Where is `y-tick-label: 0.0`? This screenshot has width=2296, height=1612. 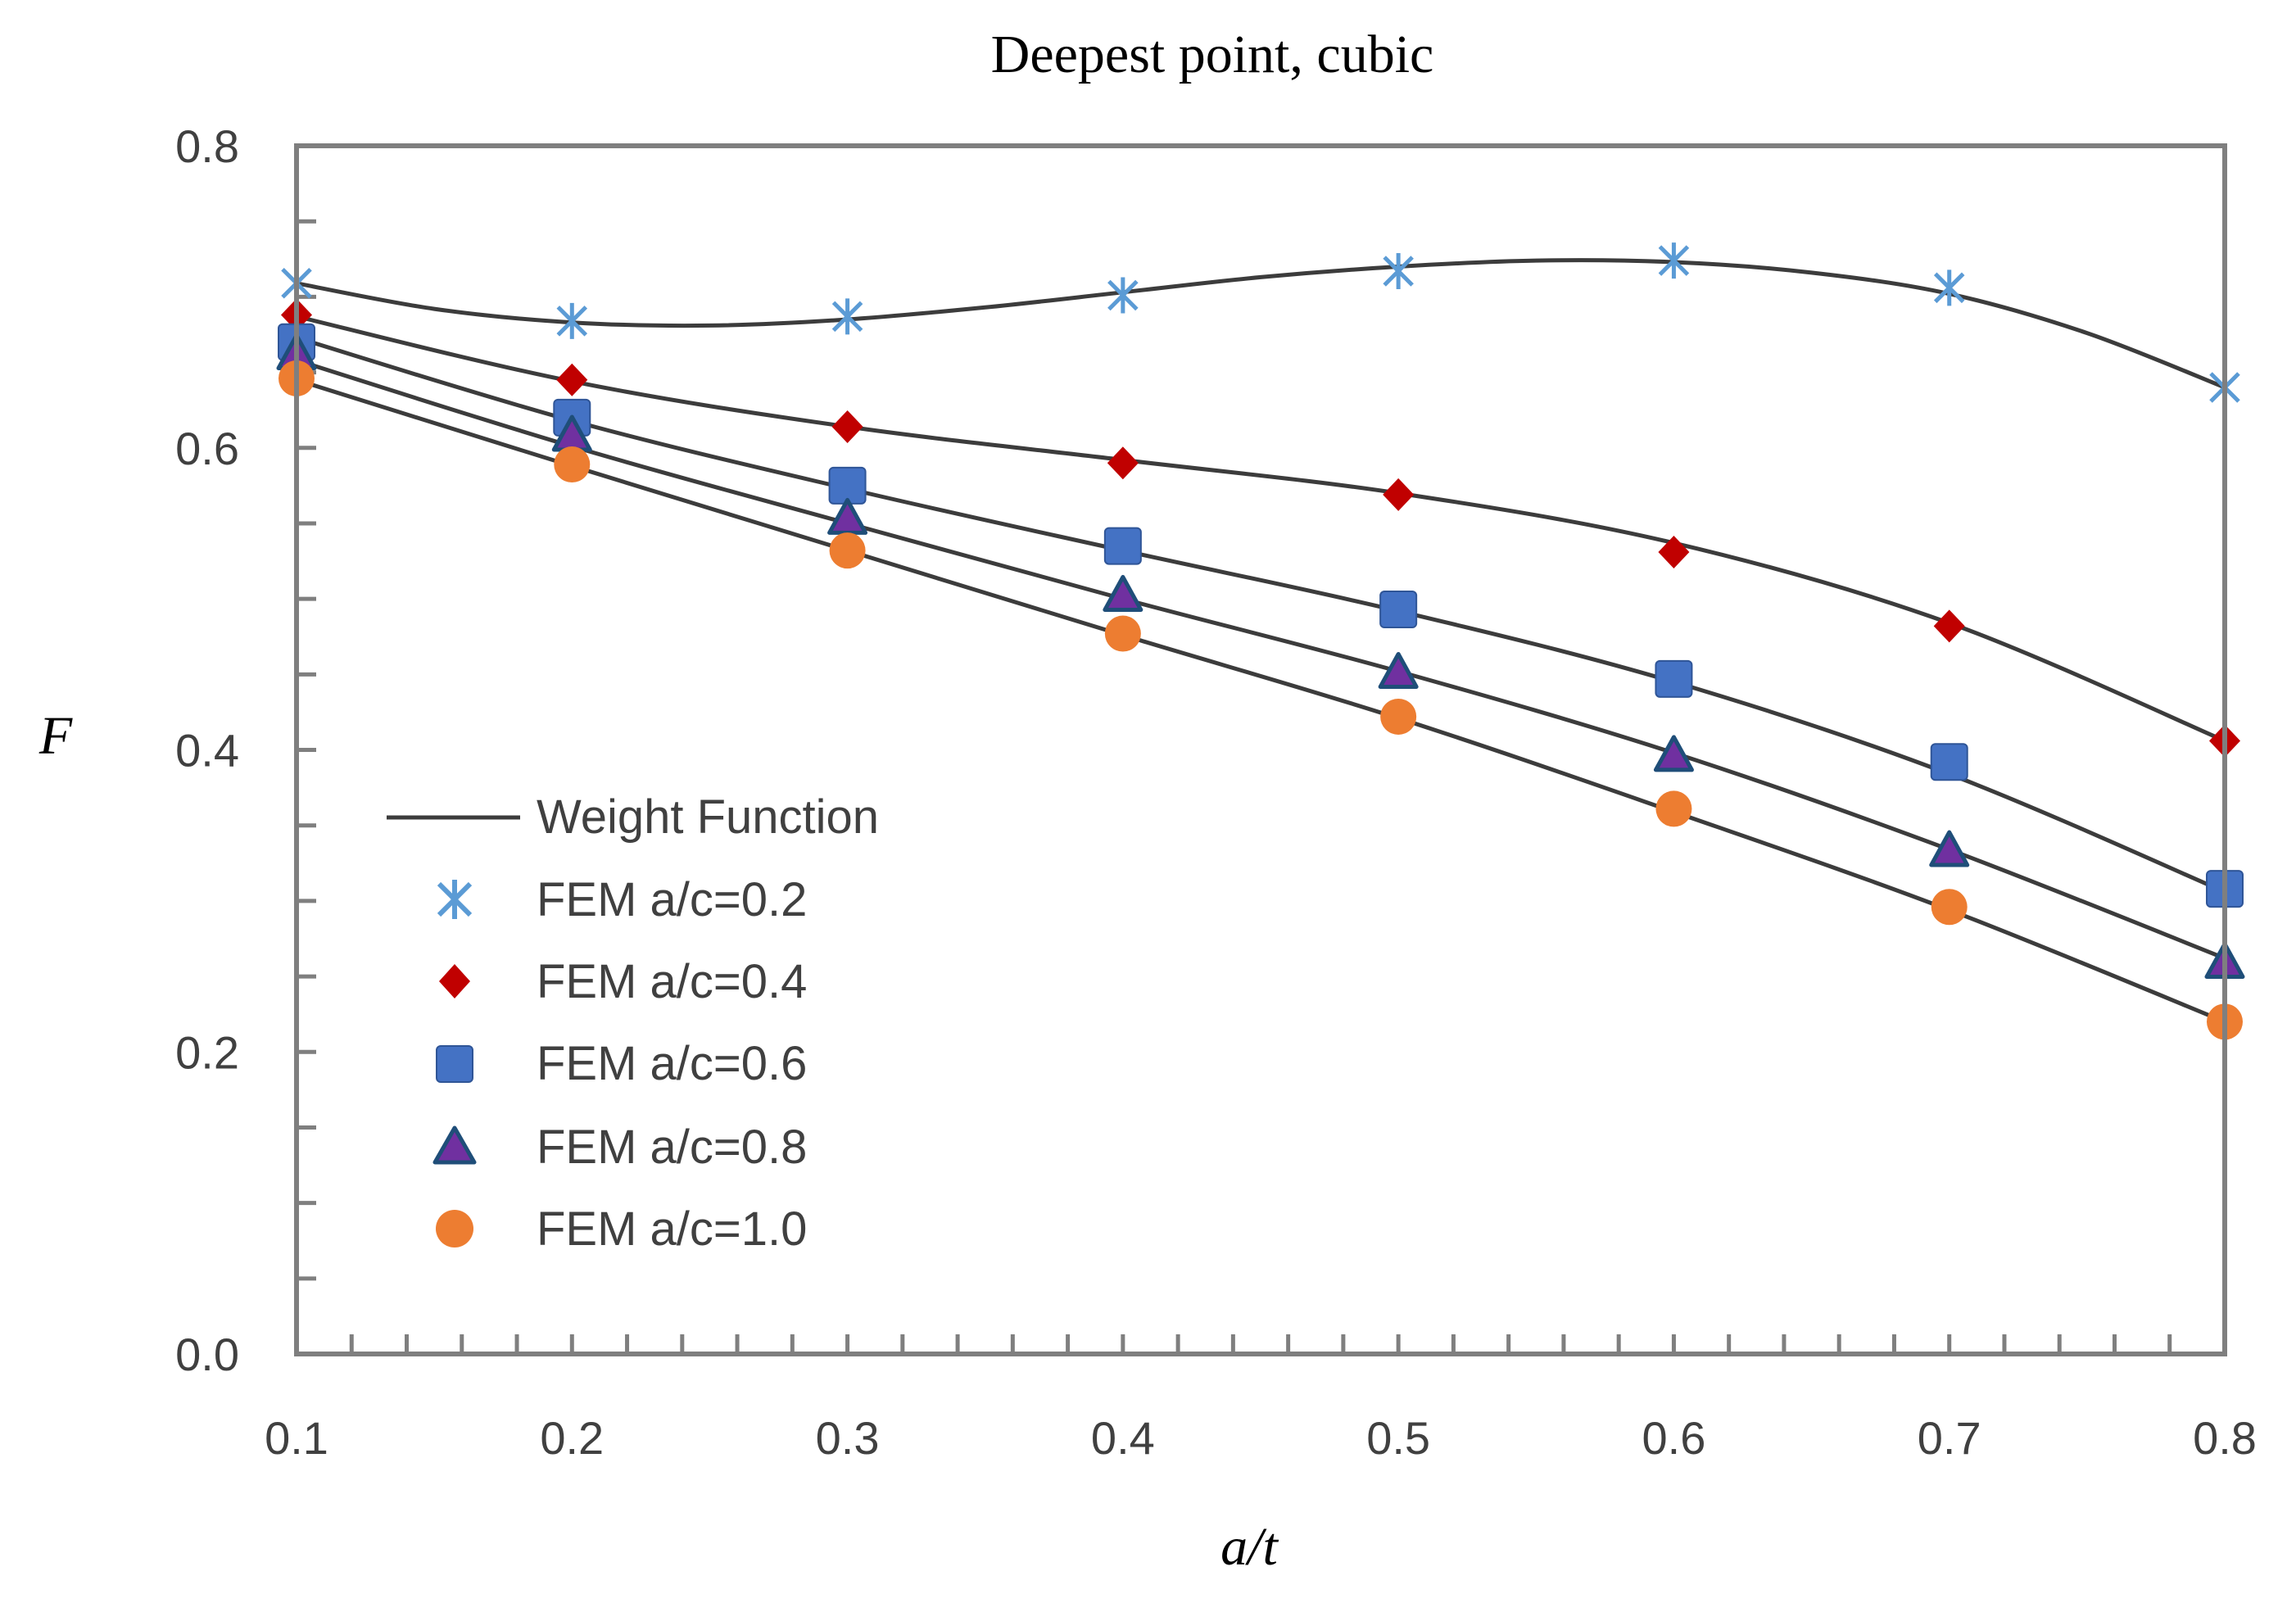 y-tick-label: 0.0 is located at coordinates (207, 1354).